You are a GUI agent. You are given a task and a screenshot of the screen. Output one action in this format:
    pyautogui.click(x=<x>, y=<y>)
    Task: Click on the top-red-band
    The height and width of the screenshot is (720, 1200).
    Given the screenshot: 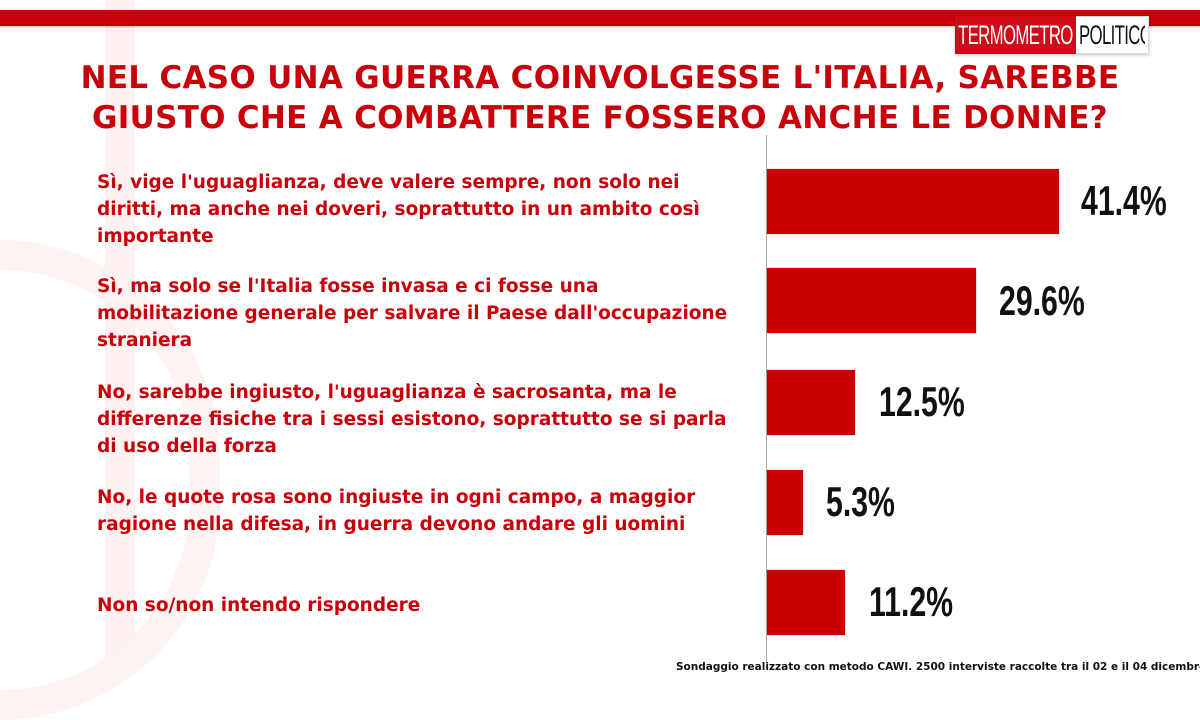 What is the action you would take?
    pyautogui.click(x=600, y=18)
    